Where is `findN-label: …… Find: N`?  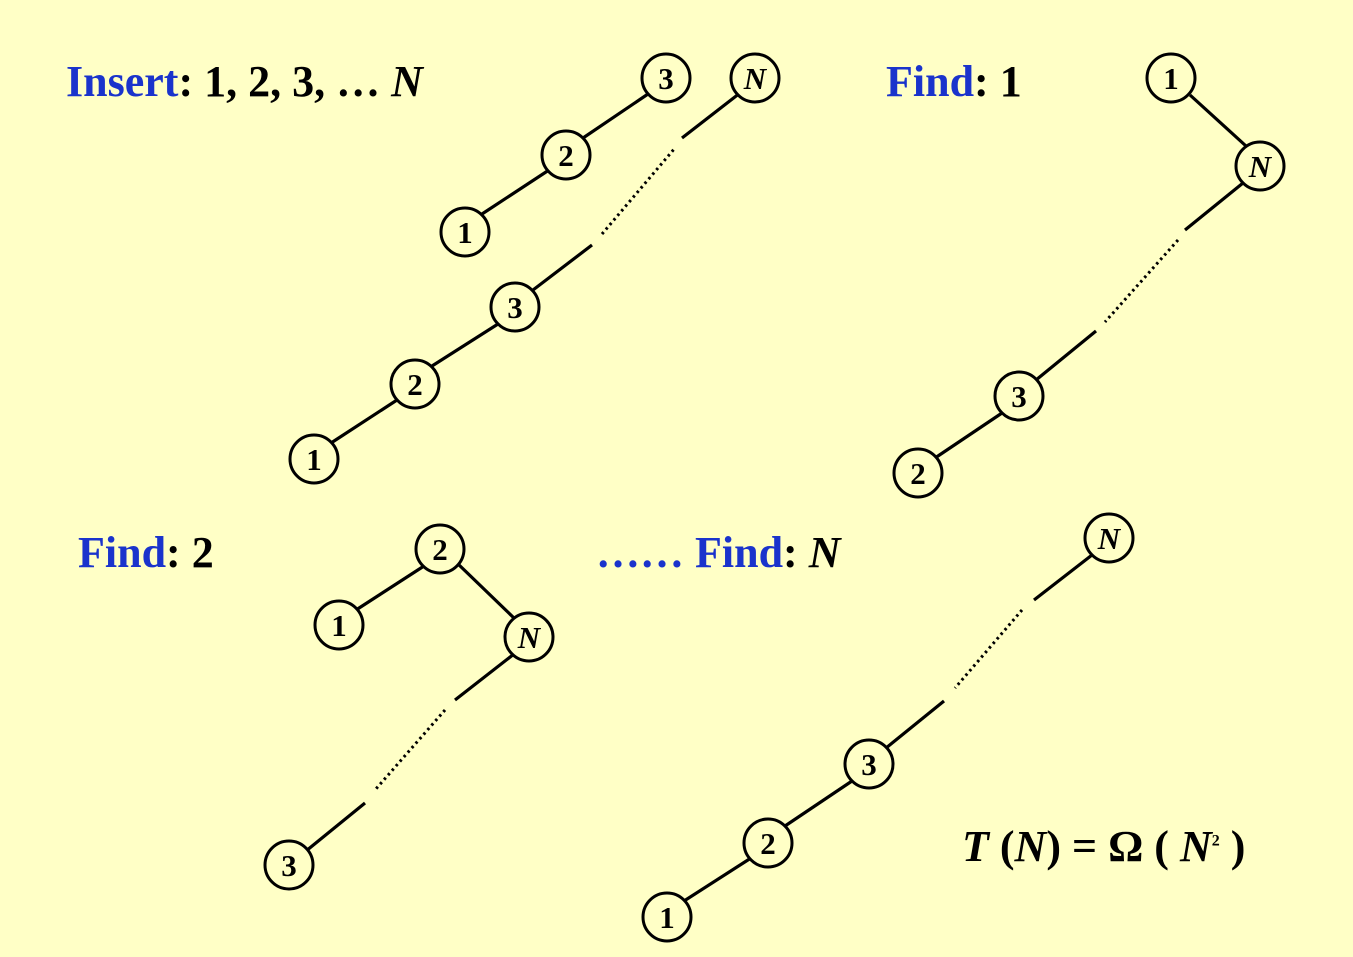 findN-label: …… Find: N is located at coordinates (718, 553).